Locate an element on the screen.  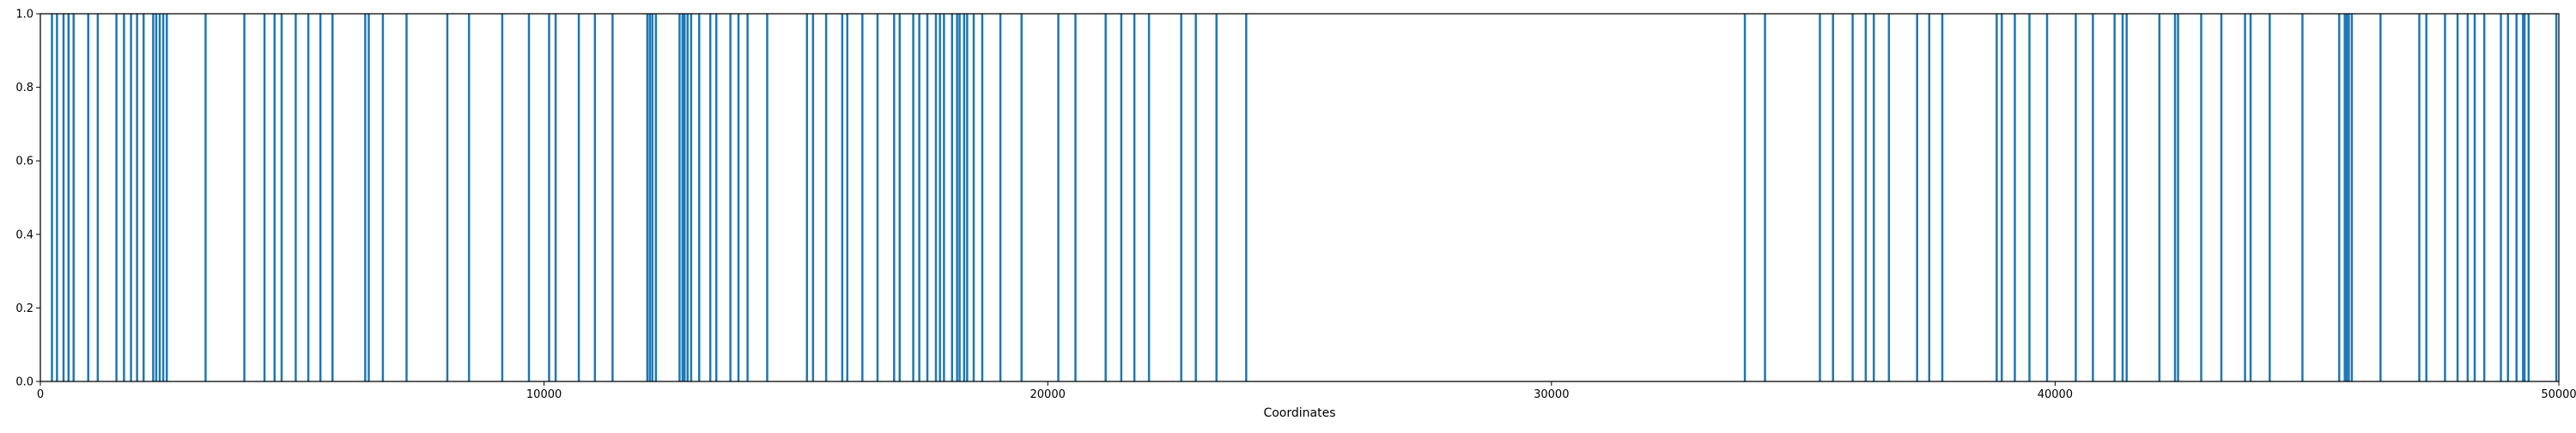
y-tick-label: 0.0 is located at coordinates (24, 382).